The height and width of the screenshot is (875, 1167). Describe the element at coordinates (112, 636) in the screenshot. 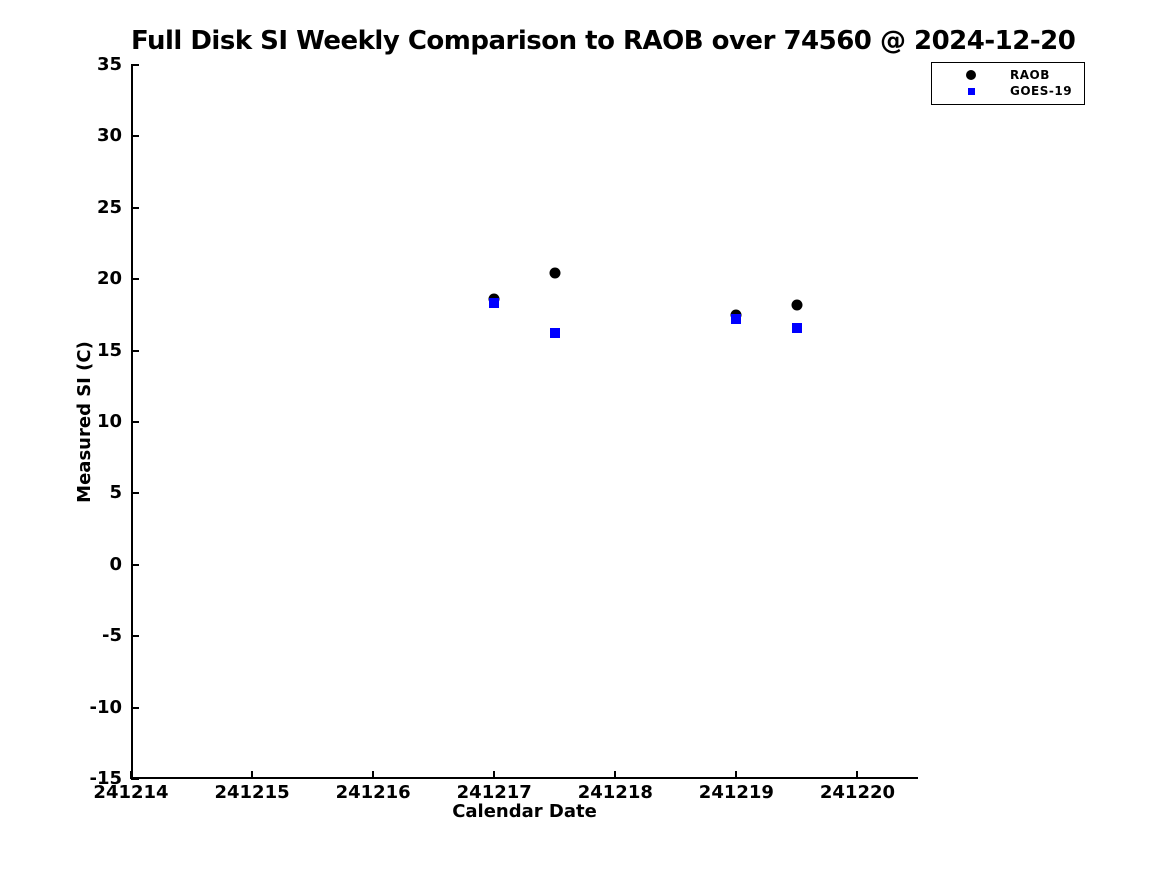

I see `y-tick-label: -5` at that location.